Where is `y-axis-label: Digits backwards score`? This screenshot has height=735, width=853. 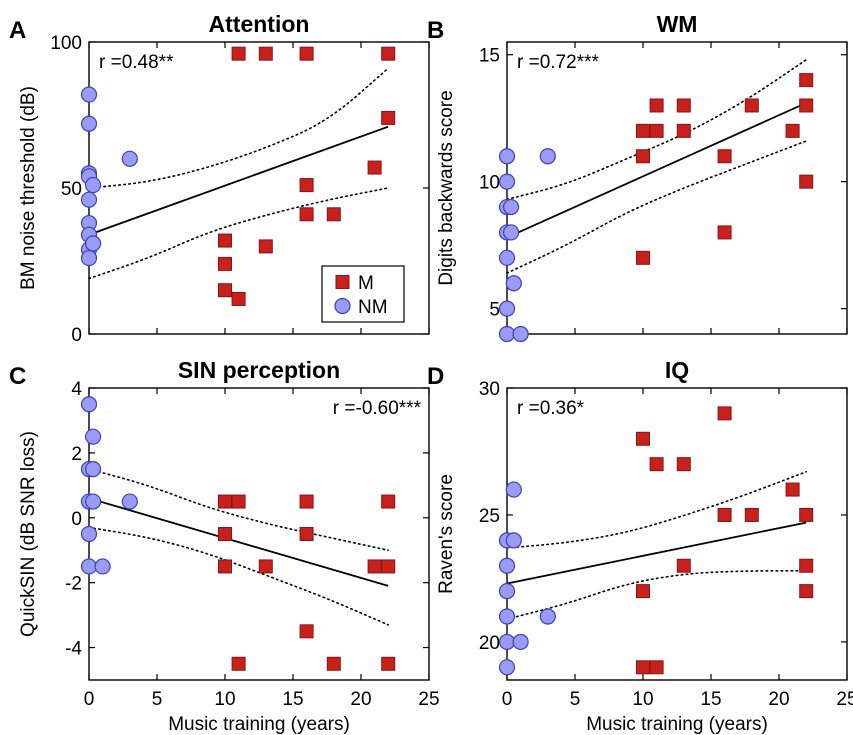 y-axis-label: Digits backwards score is located at coordinates (446, 187).